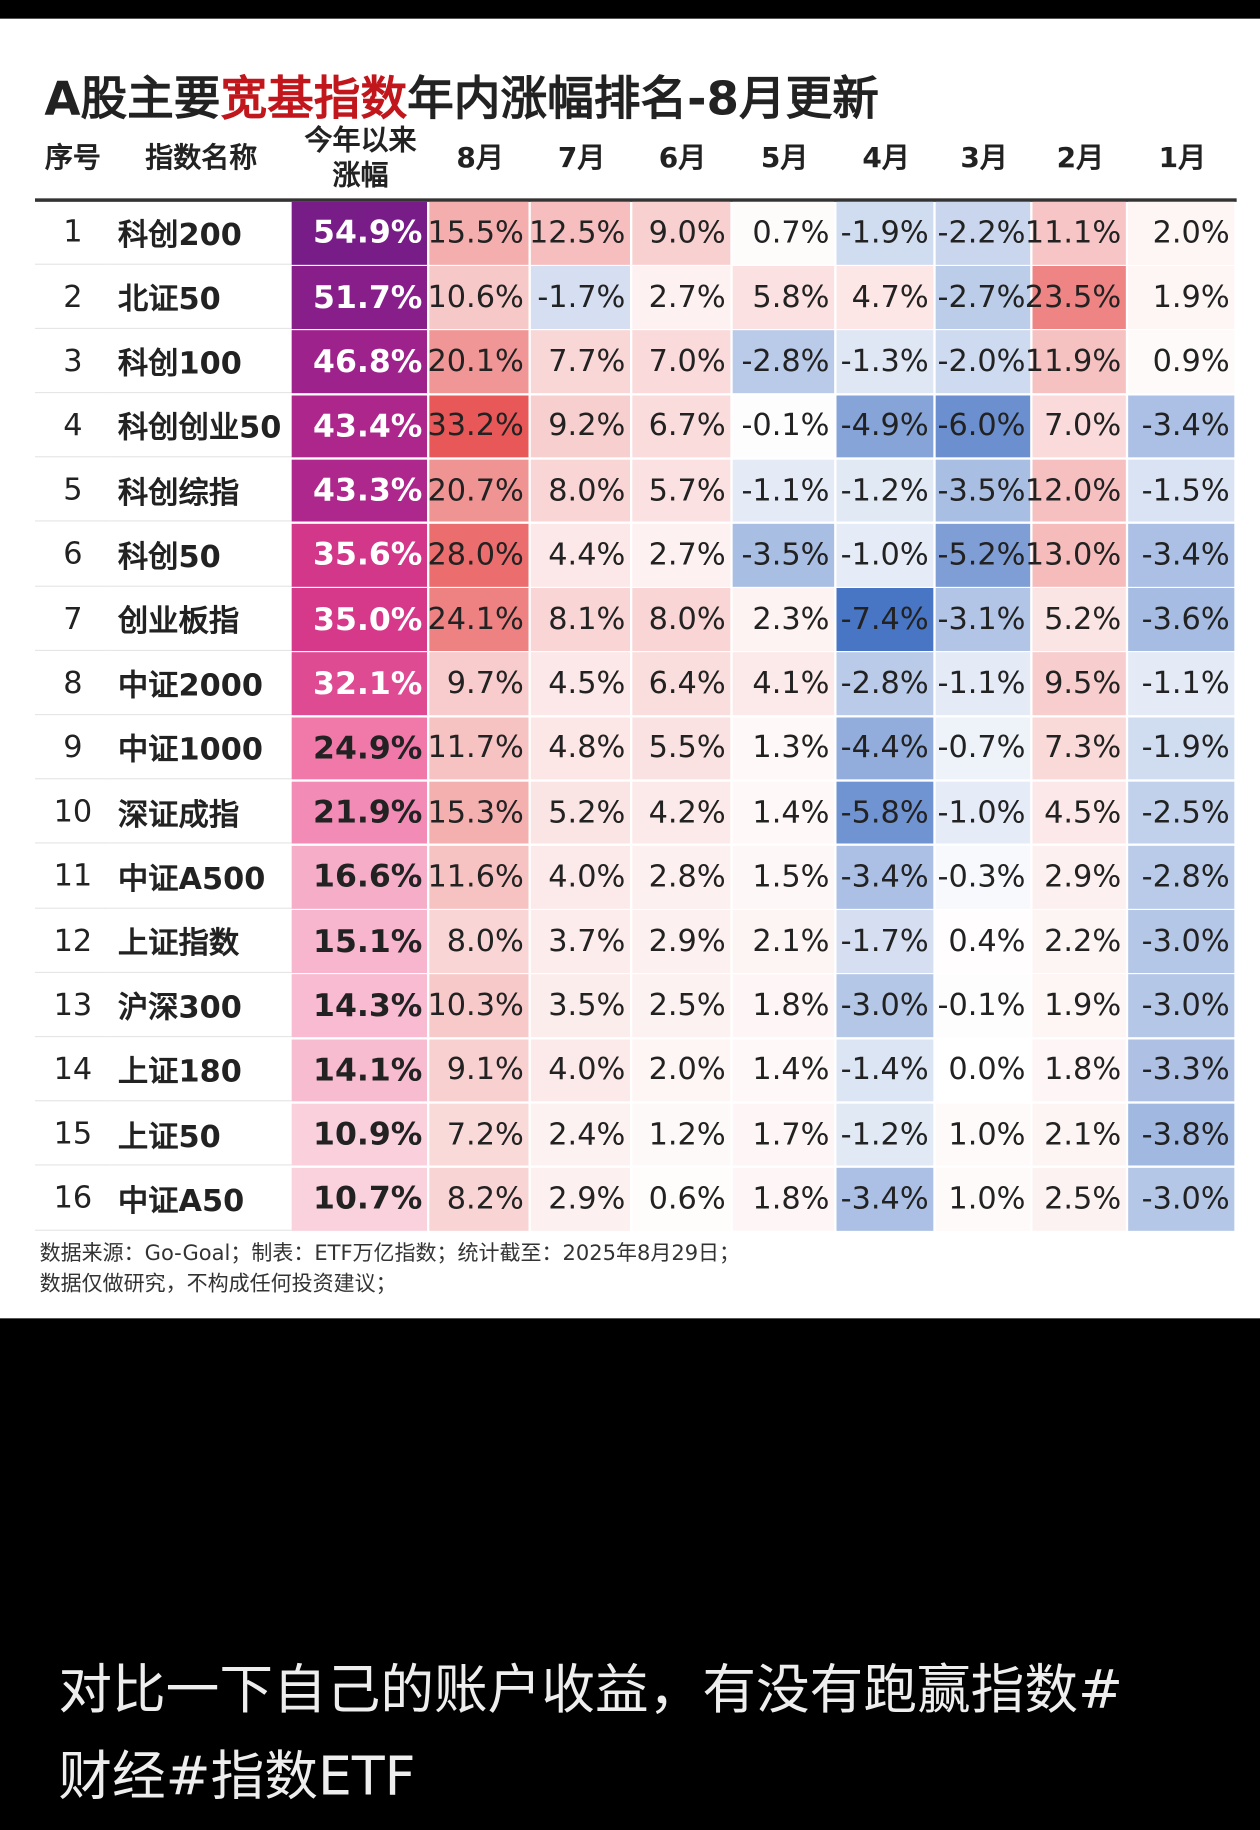  I want to click on ytd-cell: 32.1%, so click(359, 684).